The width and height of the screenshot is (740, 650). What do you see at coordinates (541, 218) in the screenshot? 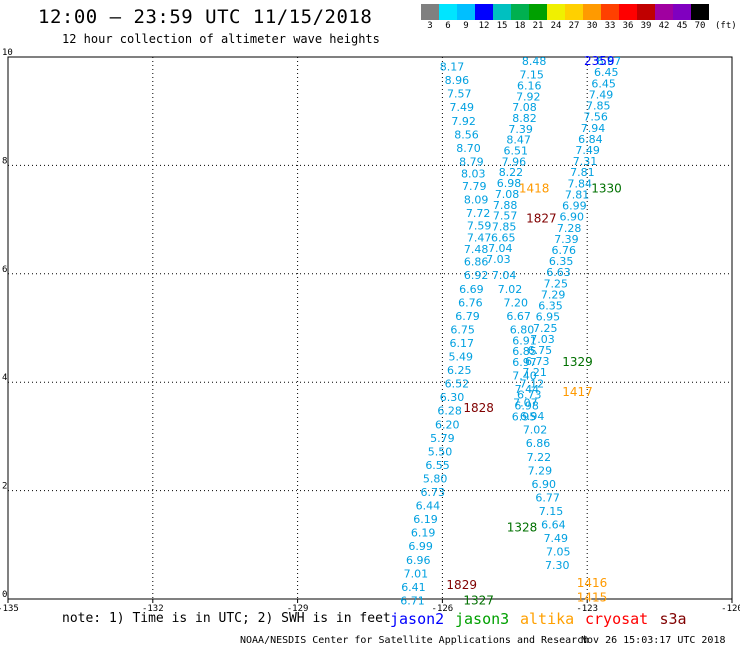
I see `pass-time-label: 1827` at bounding box center [541, 218].